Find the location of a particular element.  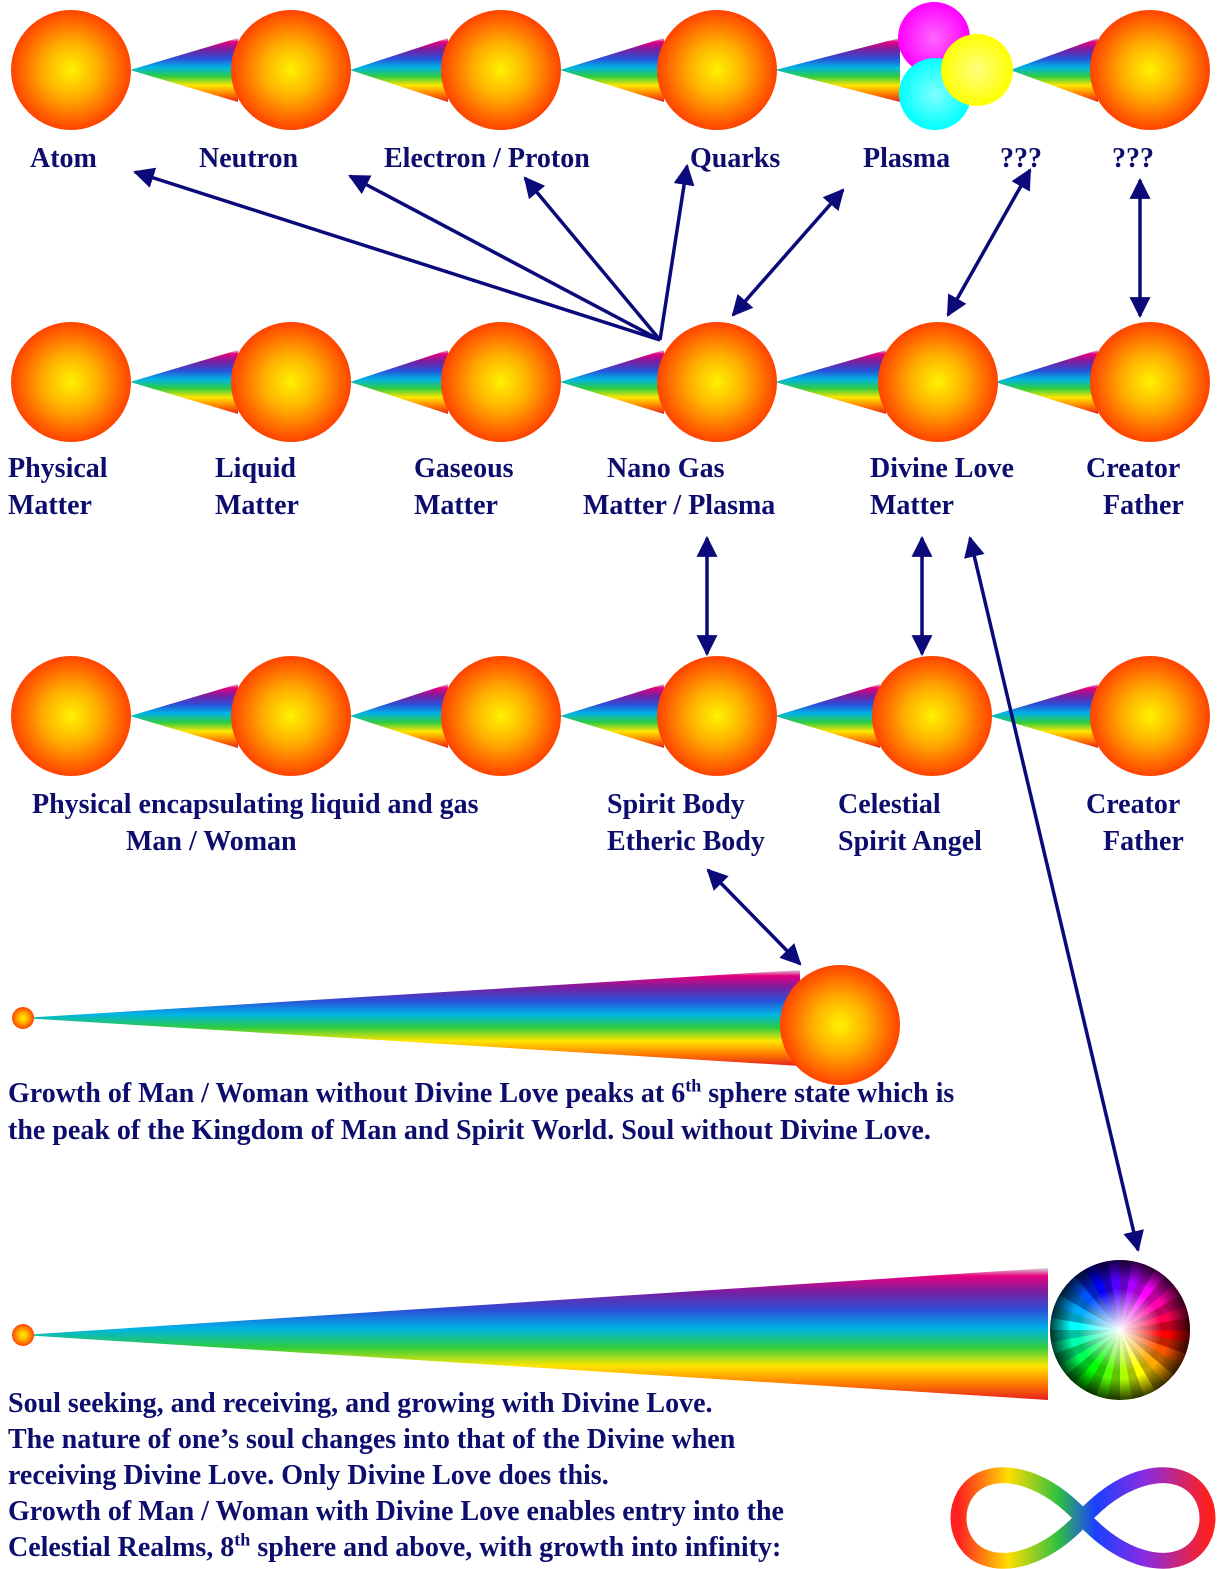

label-atom: Atom is located at coordinates (63, 158).